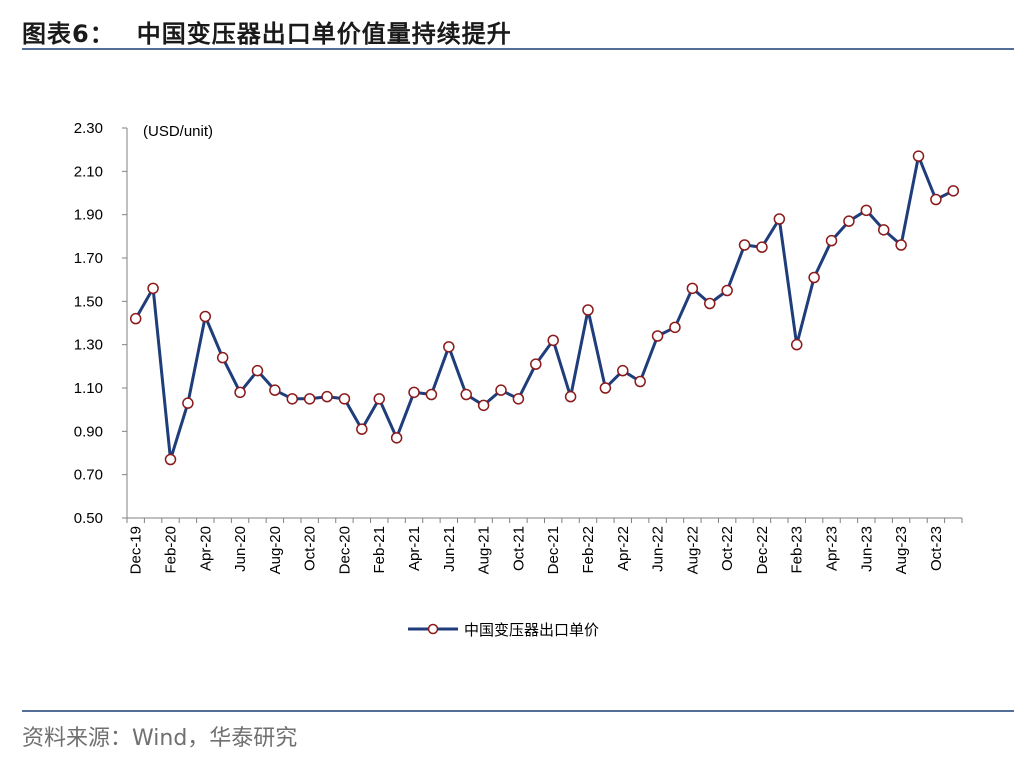 The width and height of the screenshot is (1036, 760). I want to click on y-tick-label: 1.10, so click(88, 388).